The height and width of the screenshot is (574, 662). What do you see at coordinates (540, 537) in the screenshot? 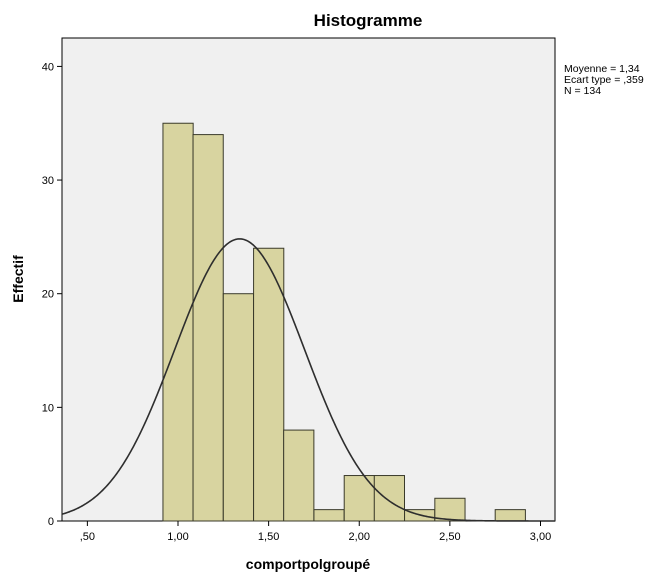
I see `x-tick-label-6: 3,00` at bounding box center [540, 537].